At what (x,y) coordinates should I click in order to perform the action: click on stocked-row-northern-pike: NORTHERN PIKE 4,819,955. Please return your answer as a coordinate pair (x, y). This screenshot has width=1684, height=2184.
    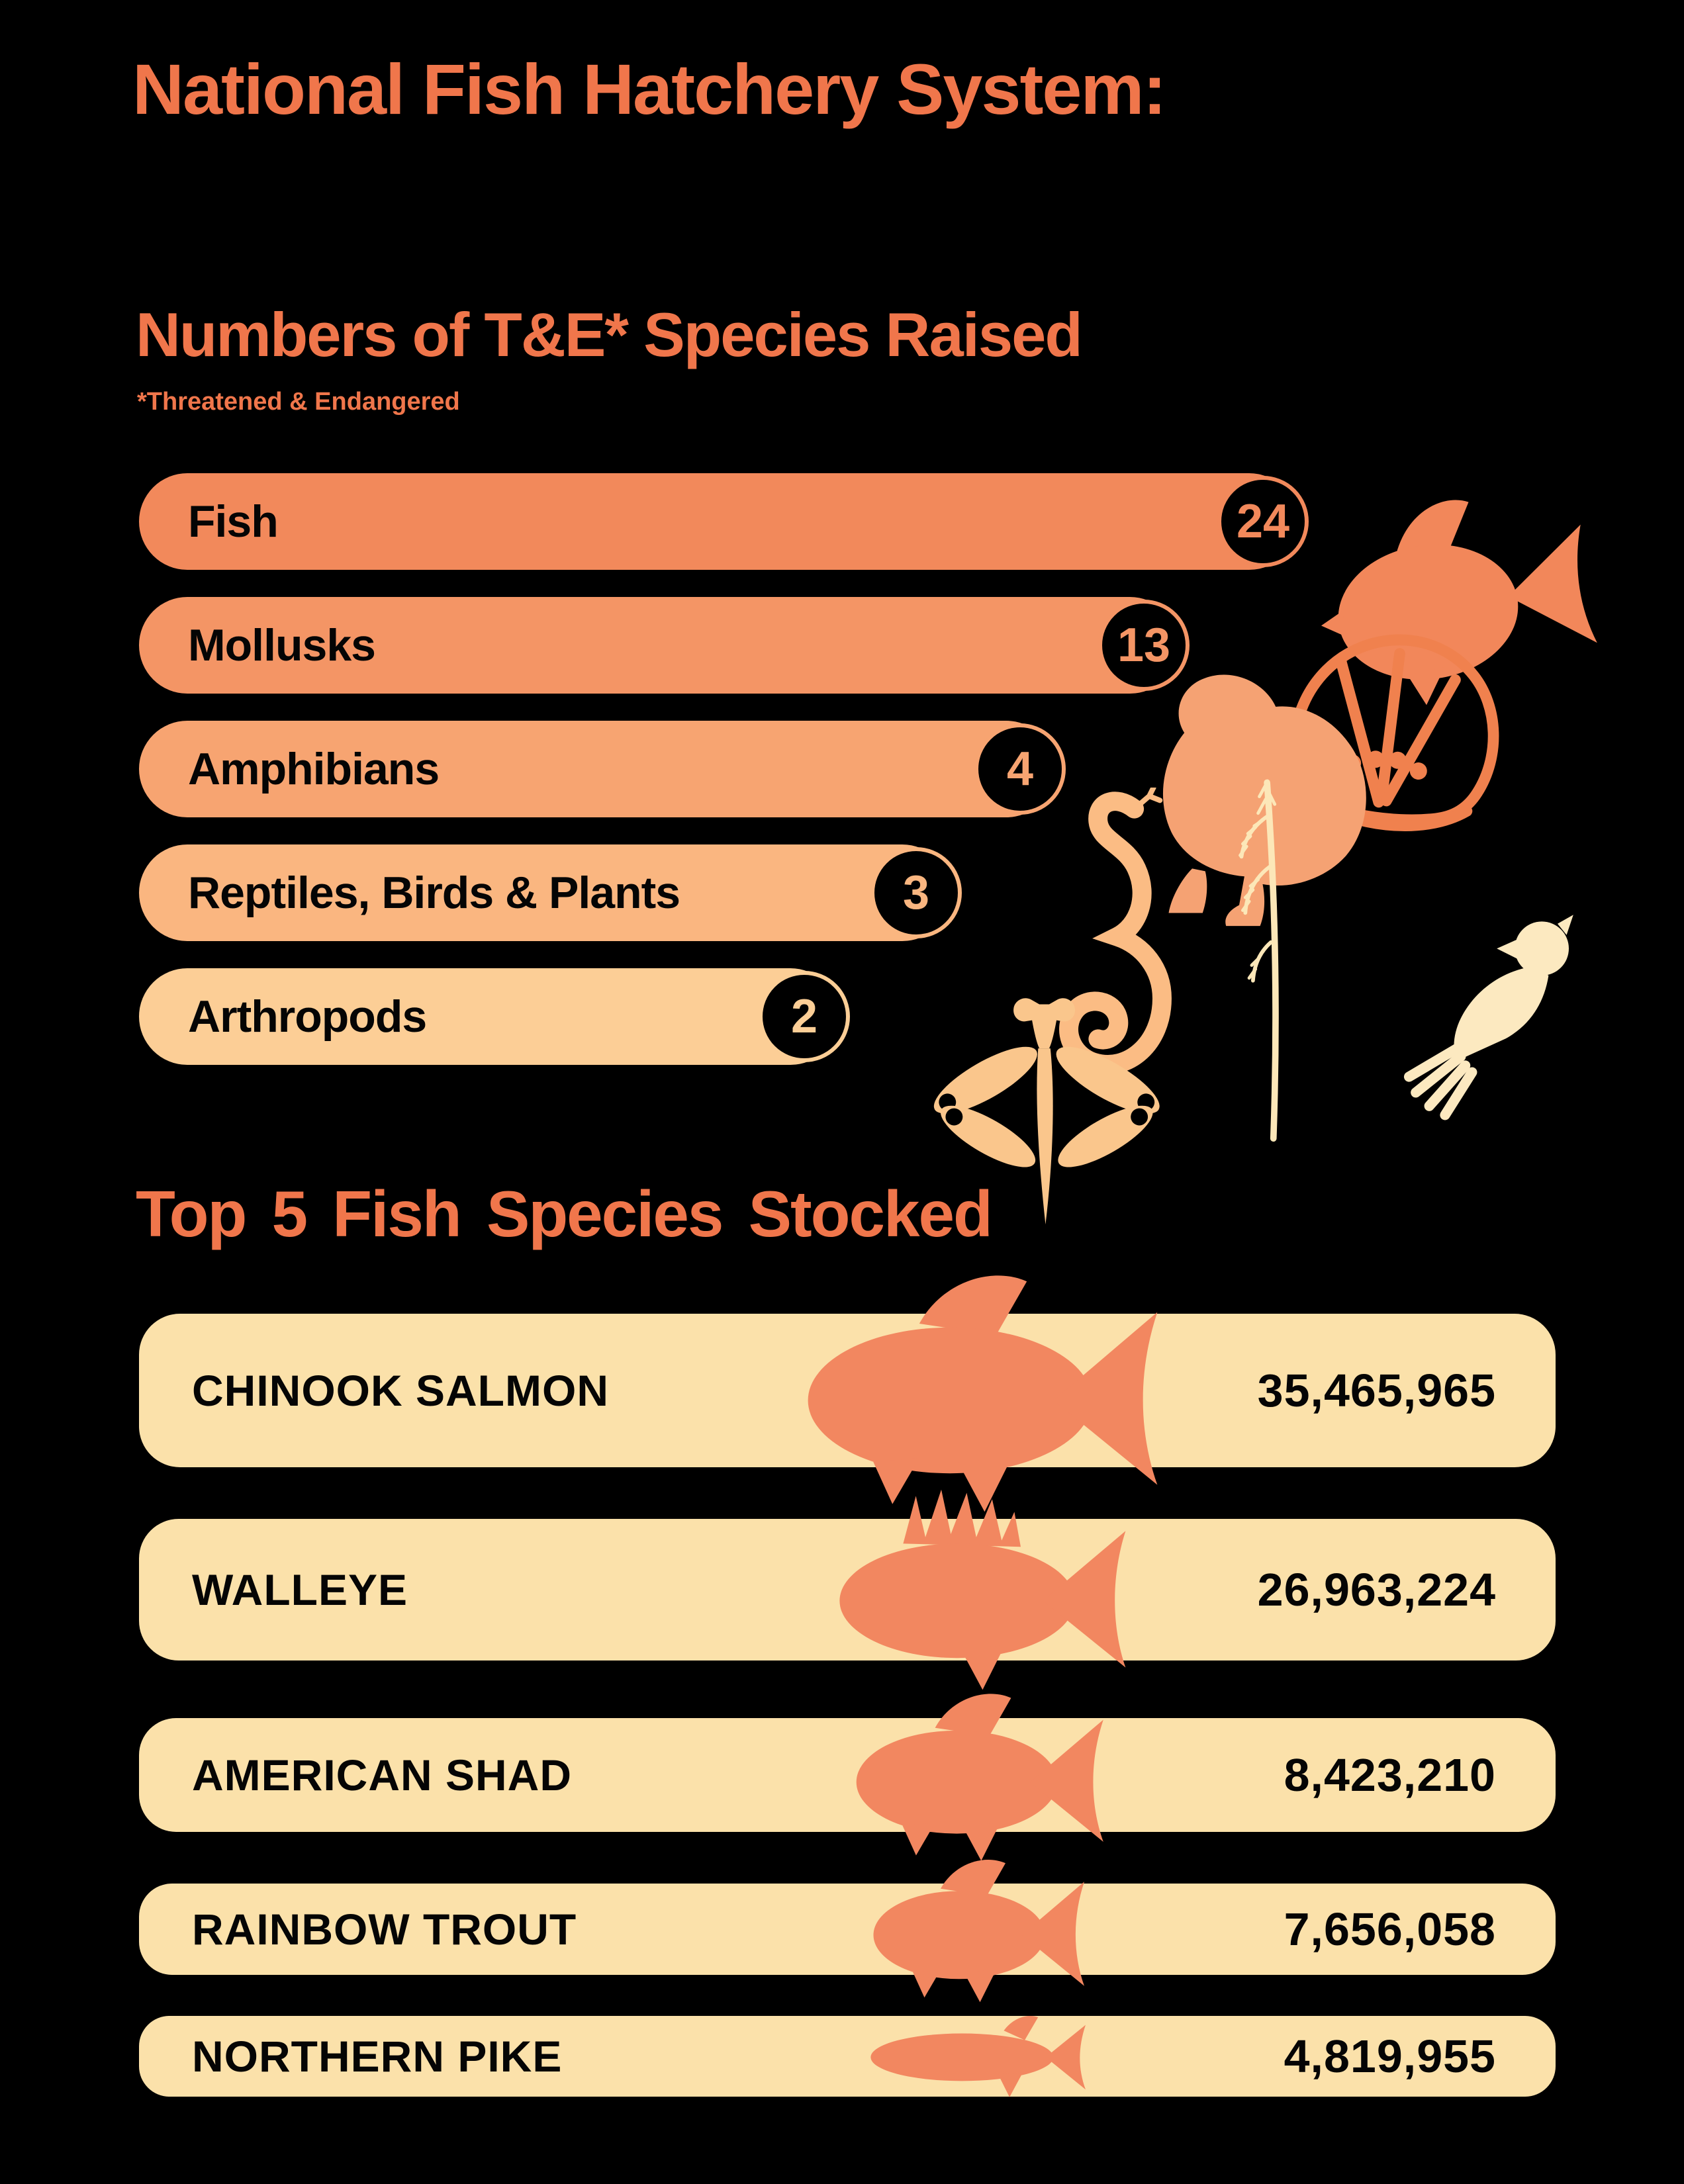
    Looking at the image, I should click on (847, 2056).